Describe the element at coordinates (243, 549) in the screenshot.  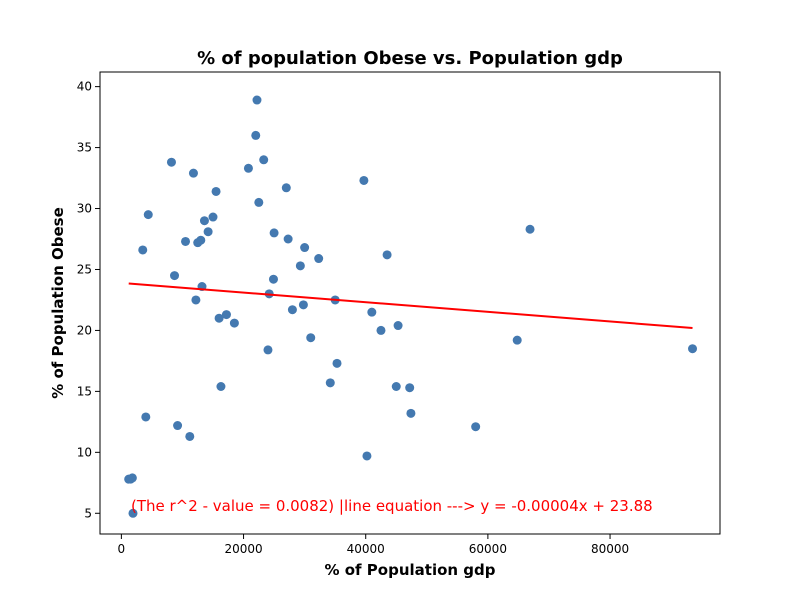
I see `x-tick-label: 20000` at that location.